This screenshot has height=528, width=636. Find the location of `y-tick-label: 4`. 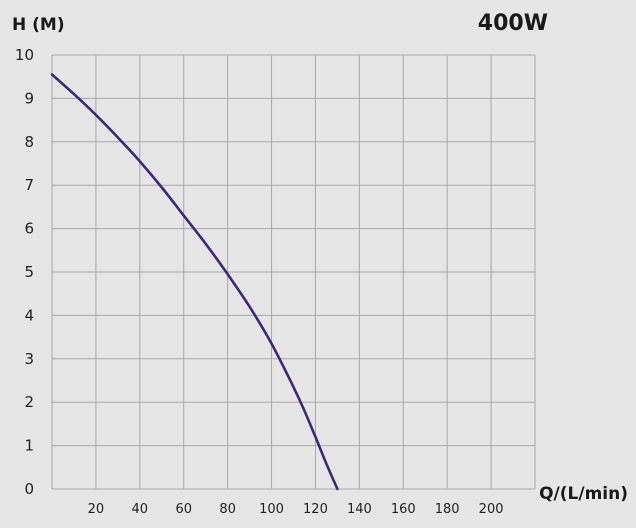

y-tick-label: 4 is located at coordinates (29, 315).